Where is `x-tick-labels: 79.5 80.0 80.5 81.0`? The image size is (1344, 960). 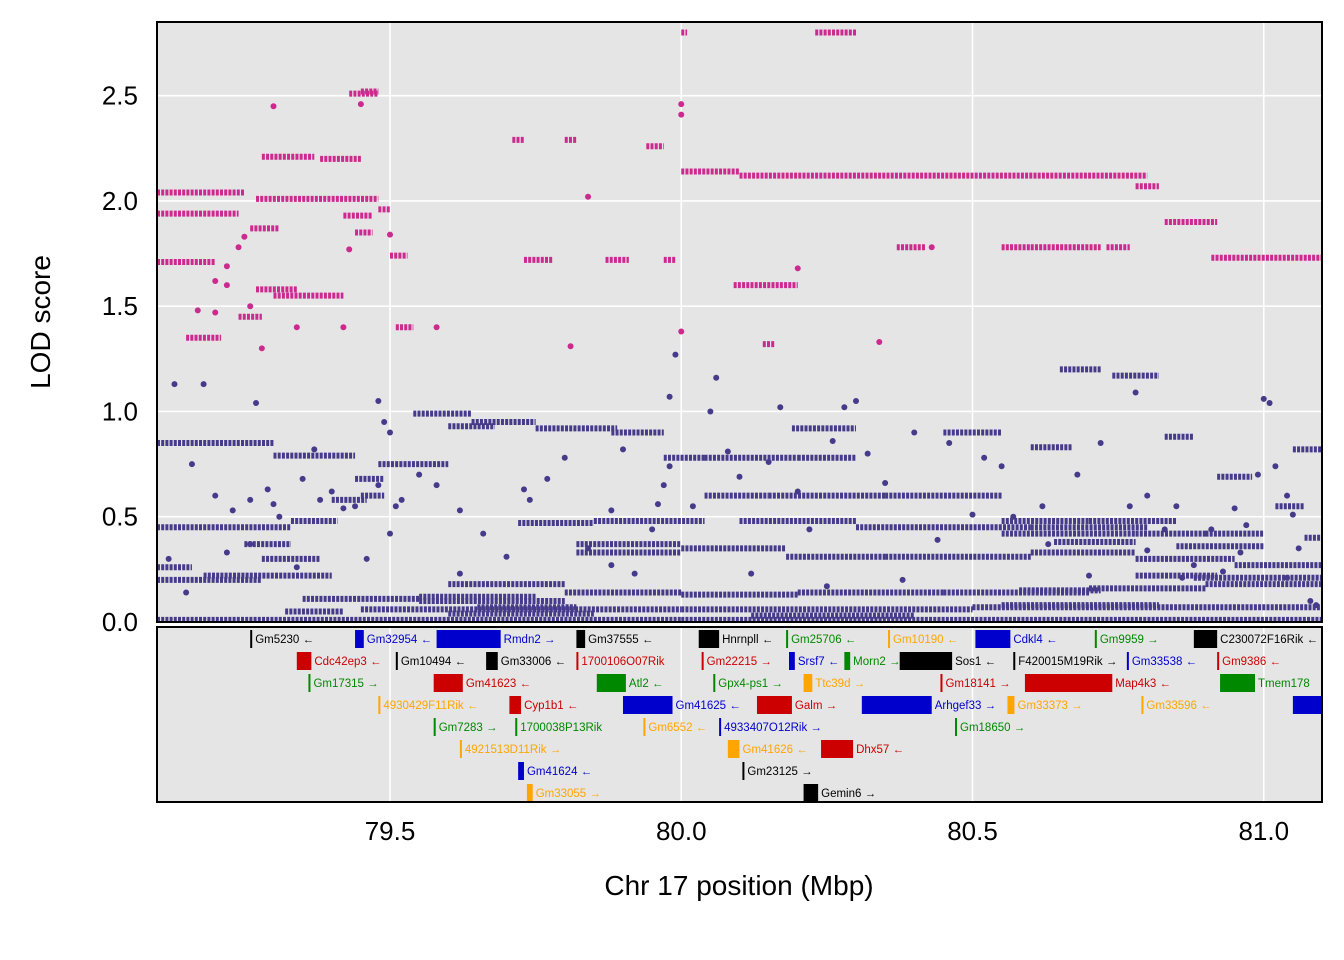 x-tick-labels: 79.5 80.0 80.5 81.0 is located at coordinates (827, 831).